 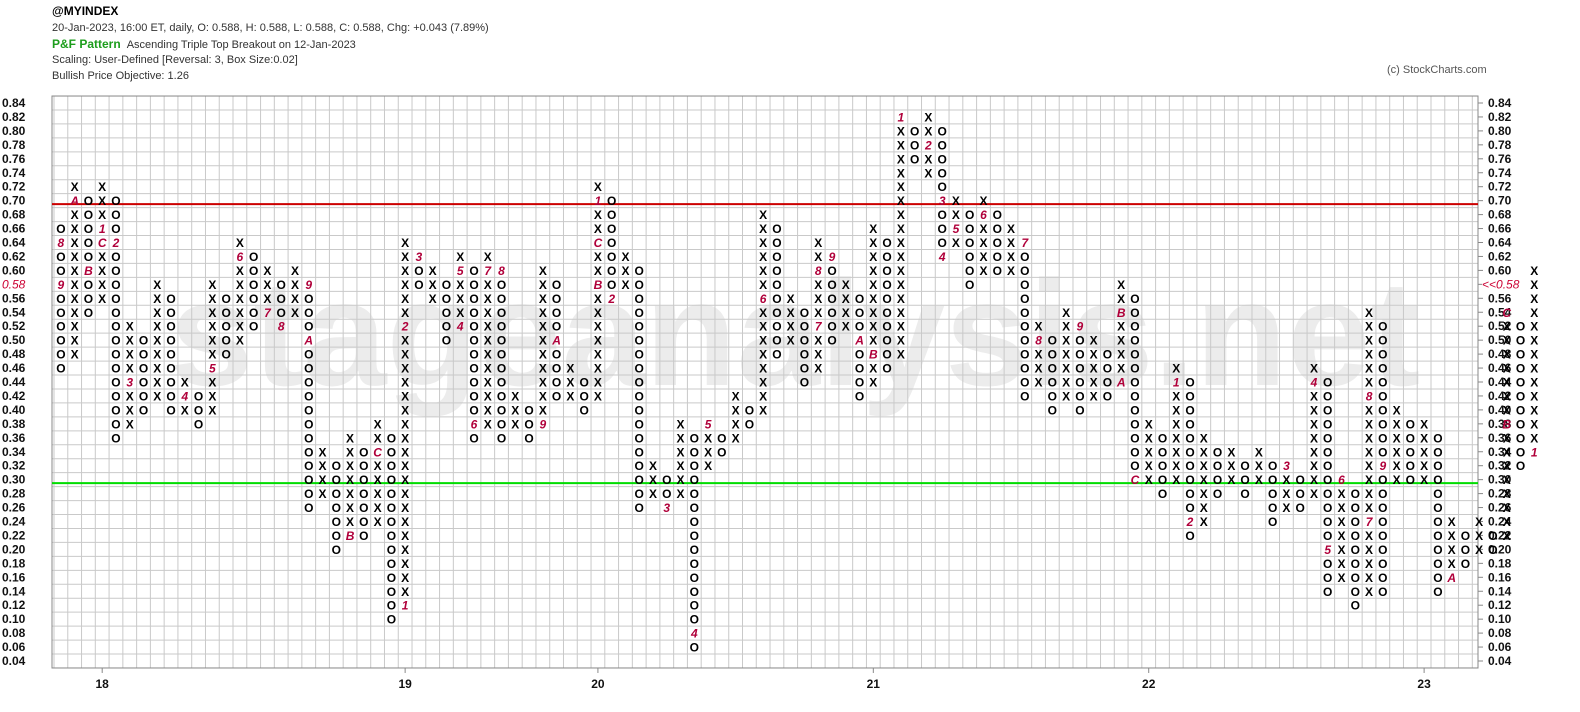 I want to click on y-tick-right: 0.40, so click(x=1500, y=410).